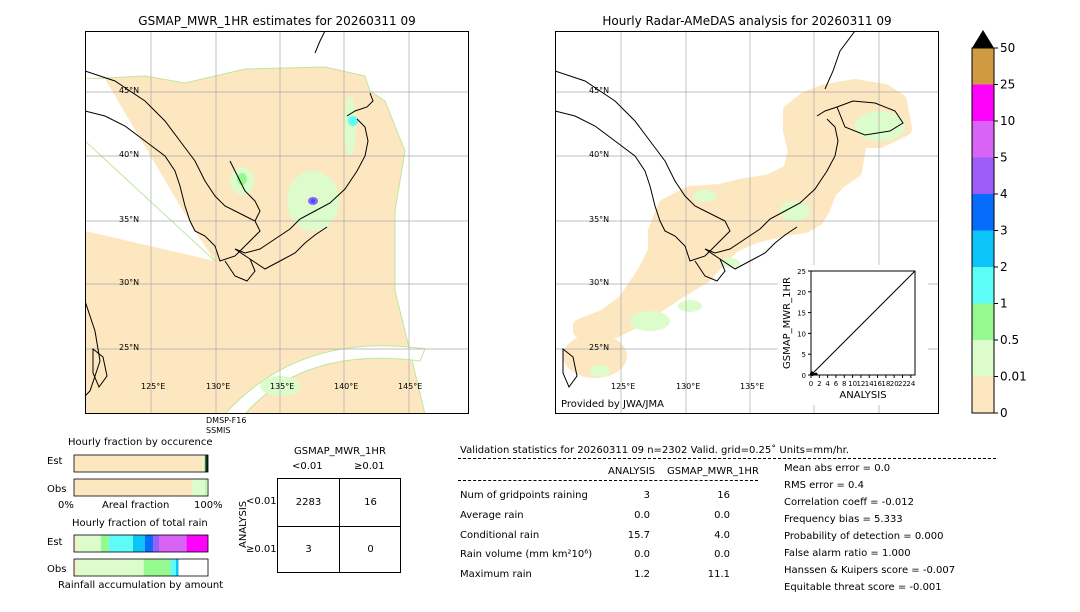  I want to click on contingency-side-label: ANALYSIS, so click(243, 524).